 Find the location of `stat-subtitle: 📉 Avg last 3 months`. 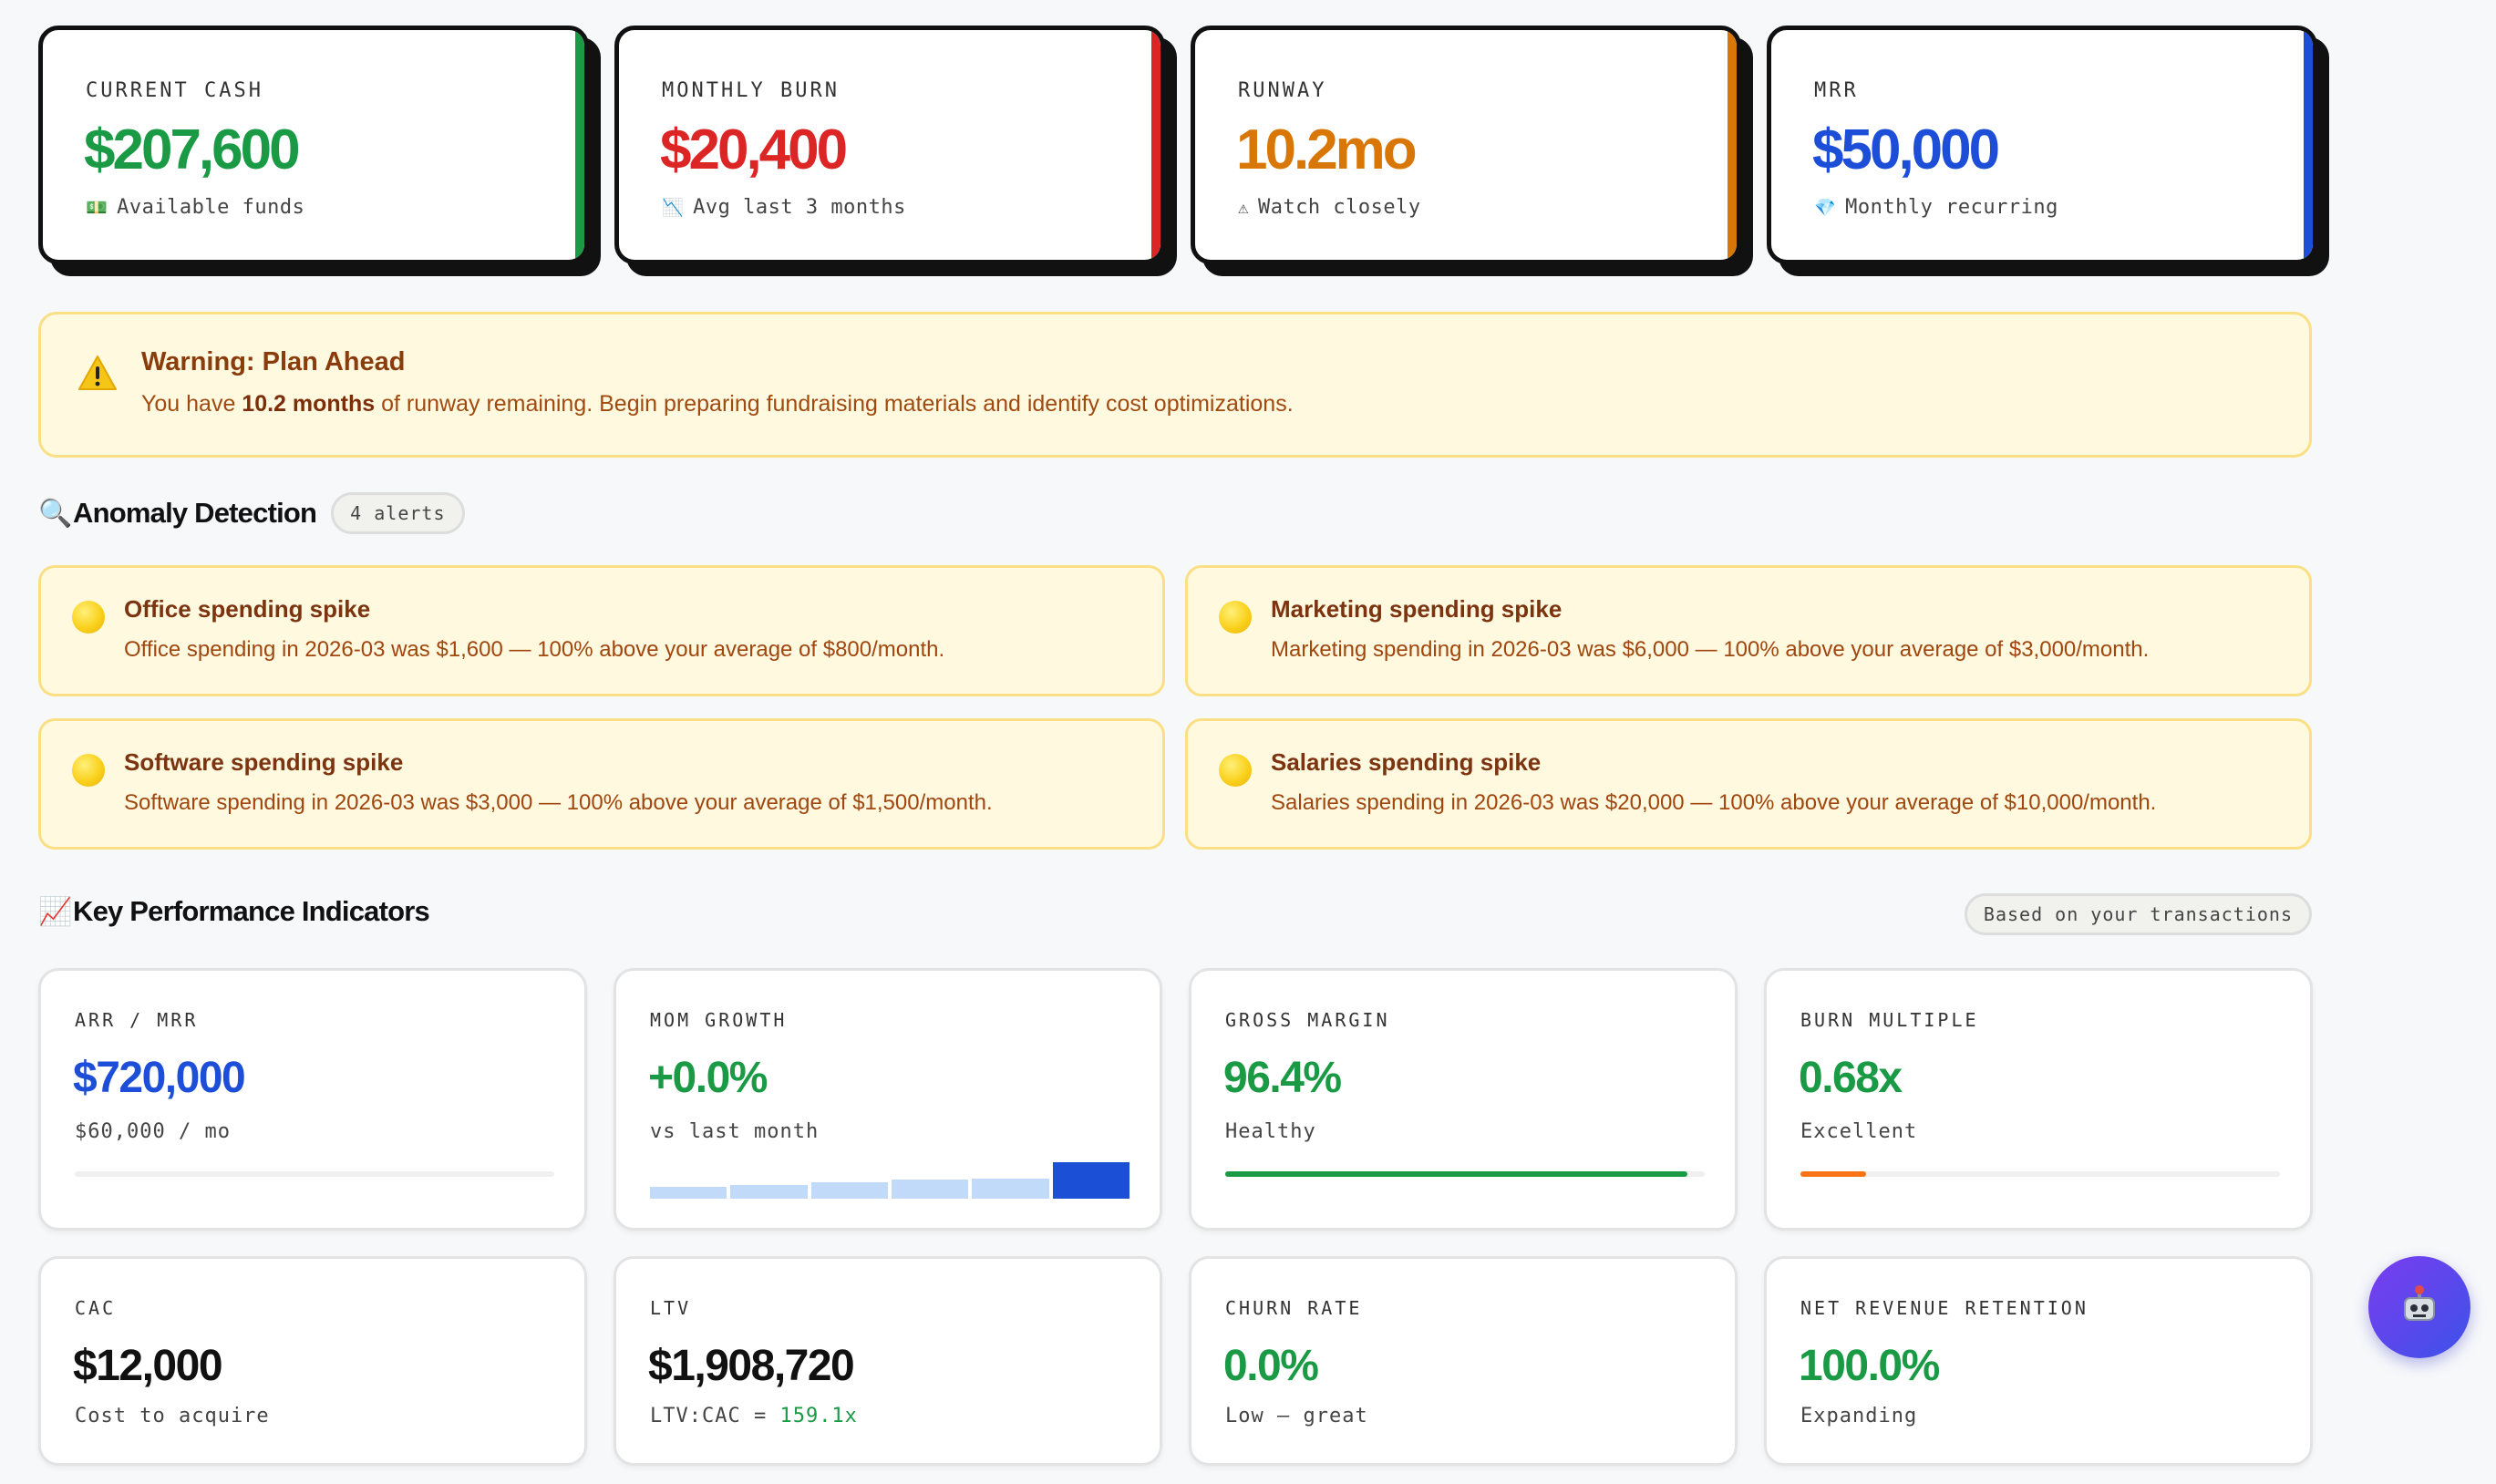

stat-subtitle: 📉 Avg last 3 months is located at coordinates (784, 207).